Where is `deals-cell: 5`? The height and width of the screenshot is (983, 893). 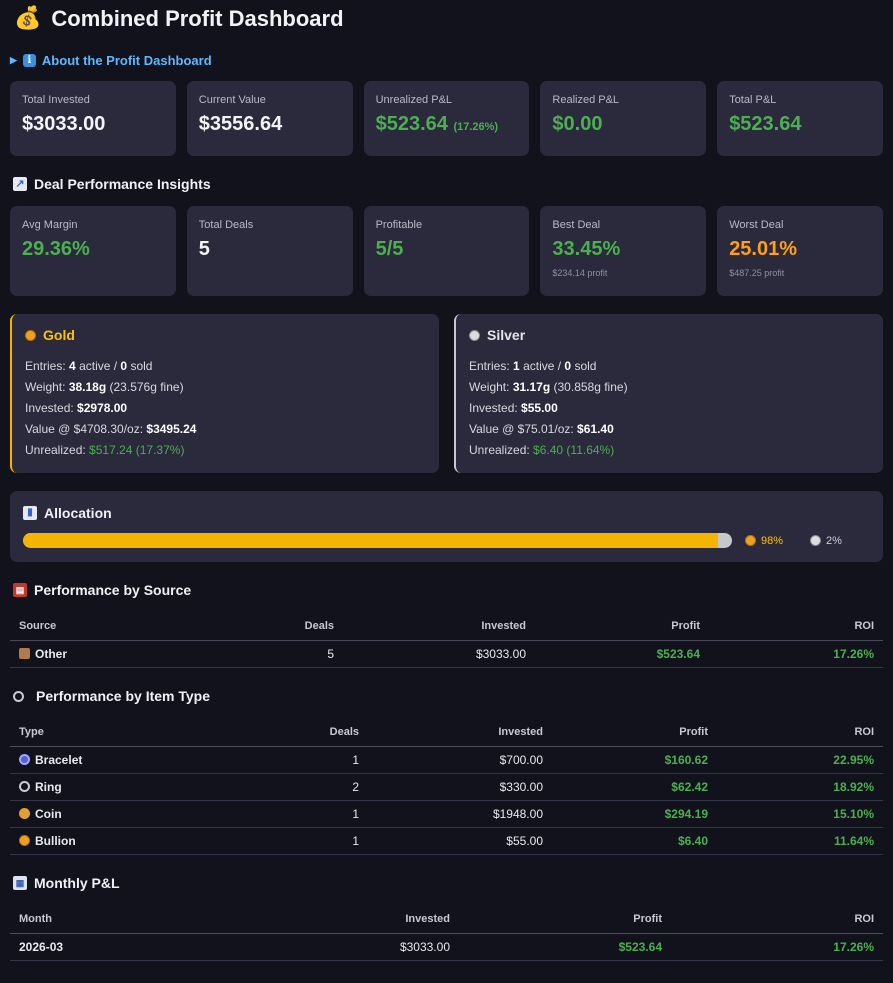 deals-cell: 5 is located at coordinates (256, 654).